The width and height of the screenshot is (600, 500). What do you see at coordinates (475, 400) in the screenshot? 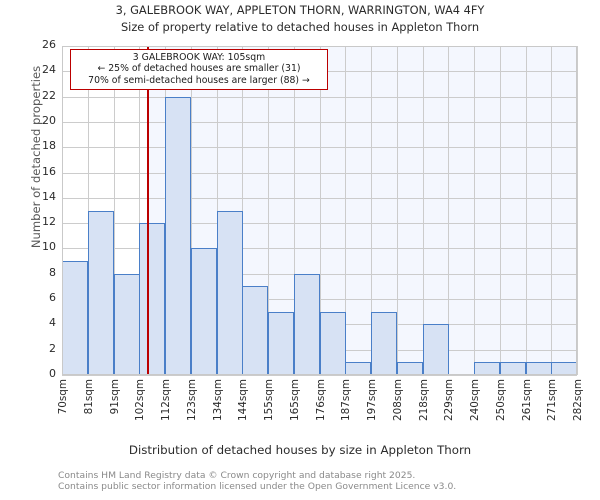
I see `x-tick-label: 240sqm` at bounding box center [475, 400].